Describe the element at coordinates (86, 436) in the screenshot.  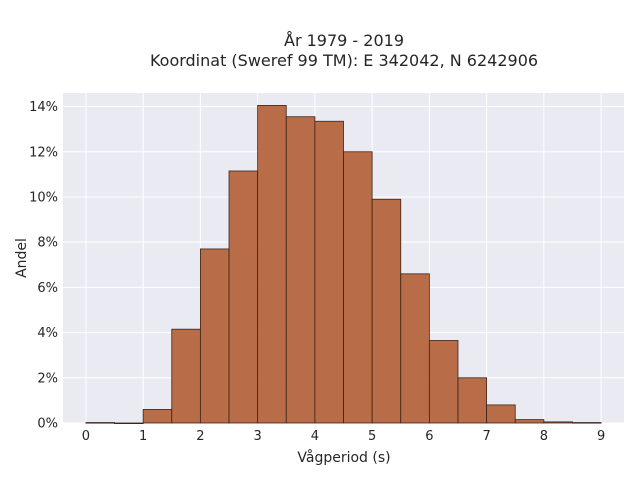
I see `x-tick-label: 0` at that location.